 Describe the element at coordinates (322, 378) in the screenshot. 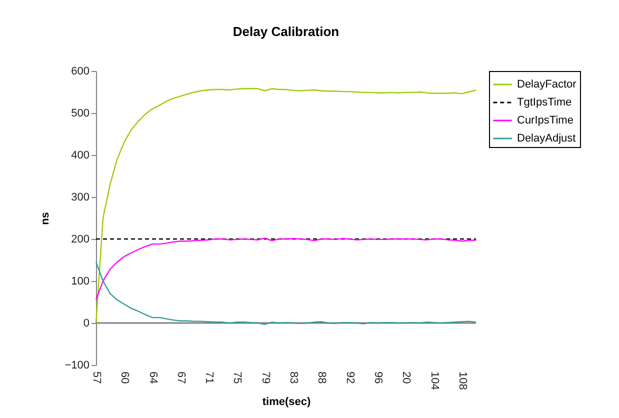

I see `x-tick-label: 88` at that location.